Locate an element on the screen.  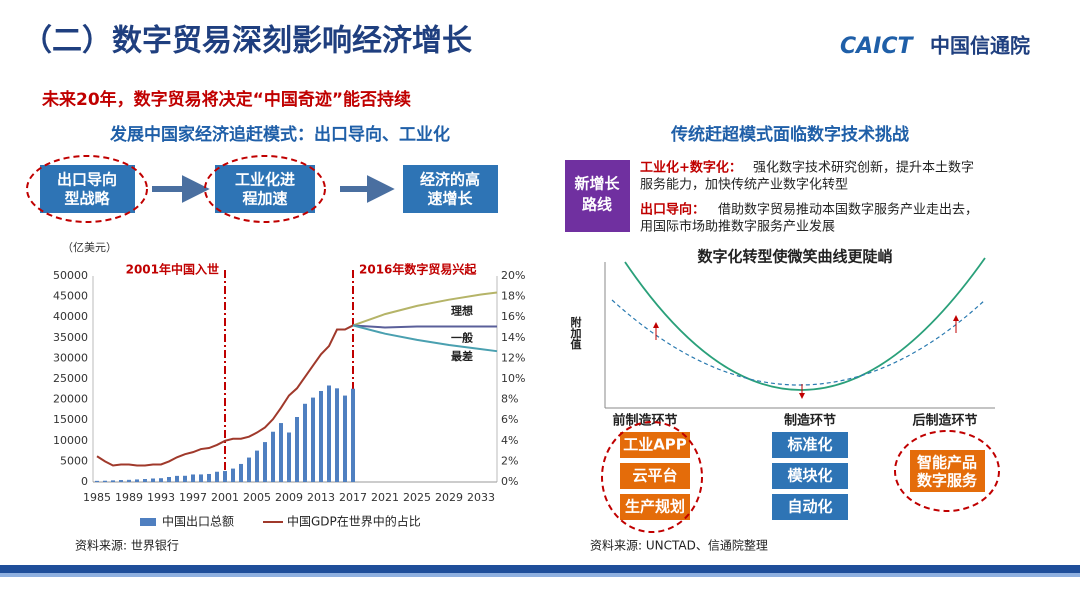
point-text: 强化数字技术研究创新，提升本土数字 is located at coordinates (863, 168).